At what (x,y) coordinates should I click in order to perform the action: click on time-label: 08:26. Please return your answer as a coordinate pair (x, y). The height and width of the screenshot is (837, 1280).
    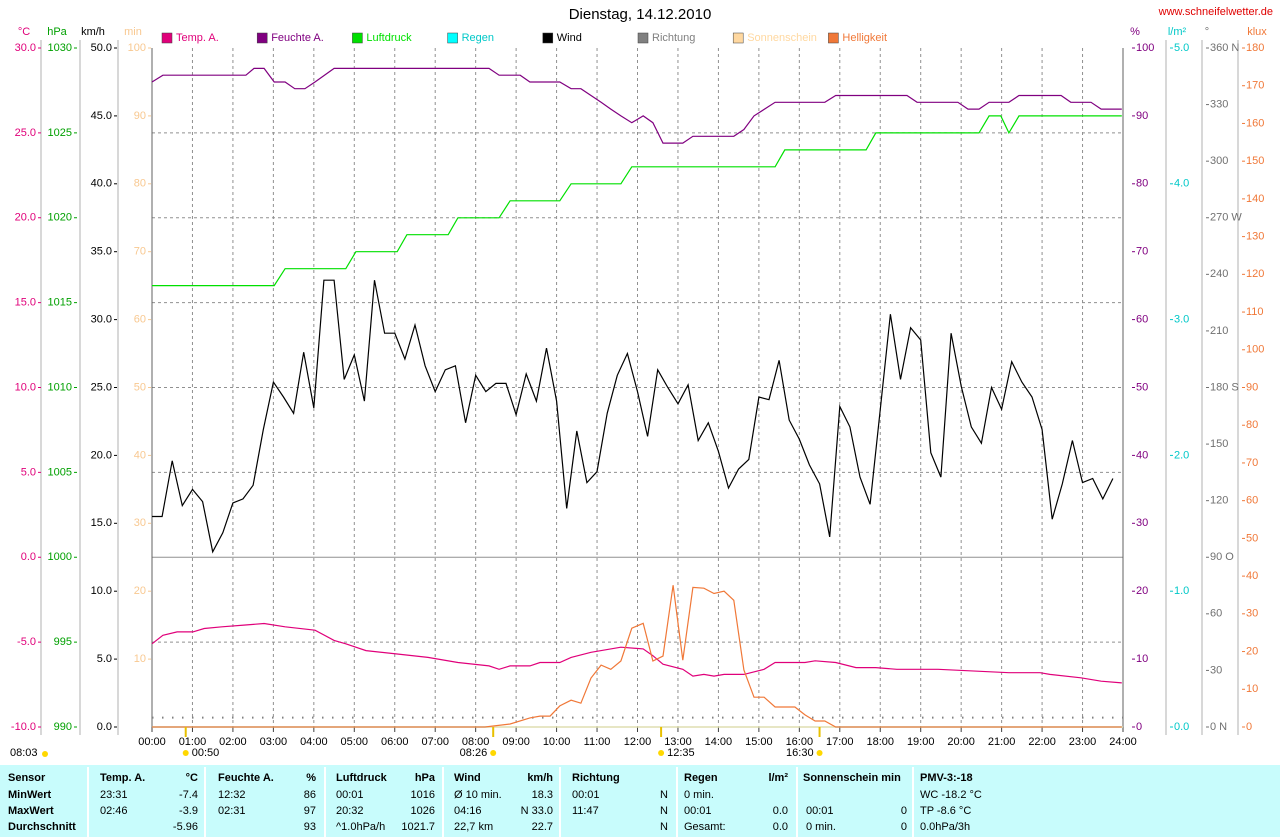
    Looking at the image, I should click on (474, 753).